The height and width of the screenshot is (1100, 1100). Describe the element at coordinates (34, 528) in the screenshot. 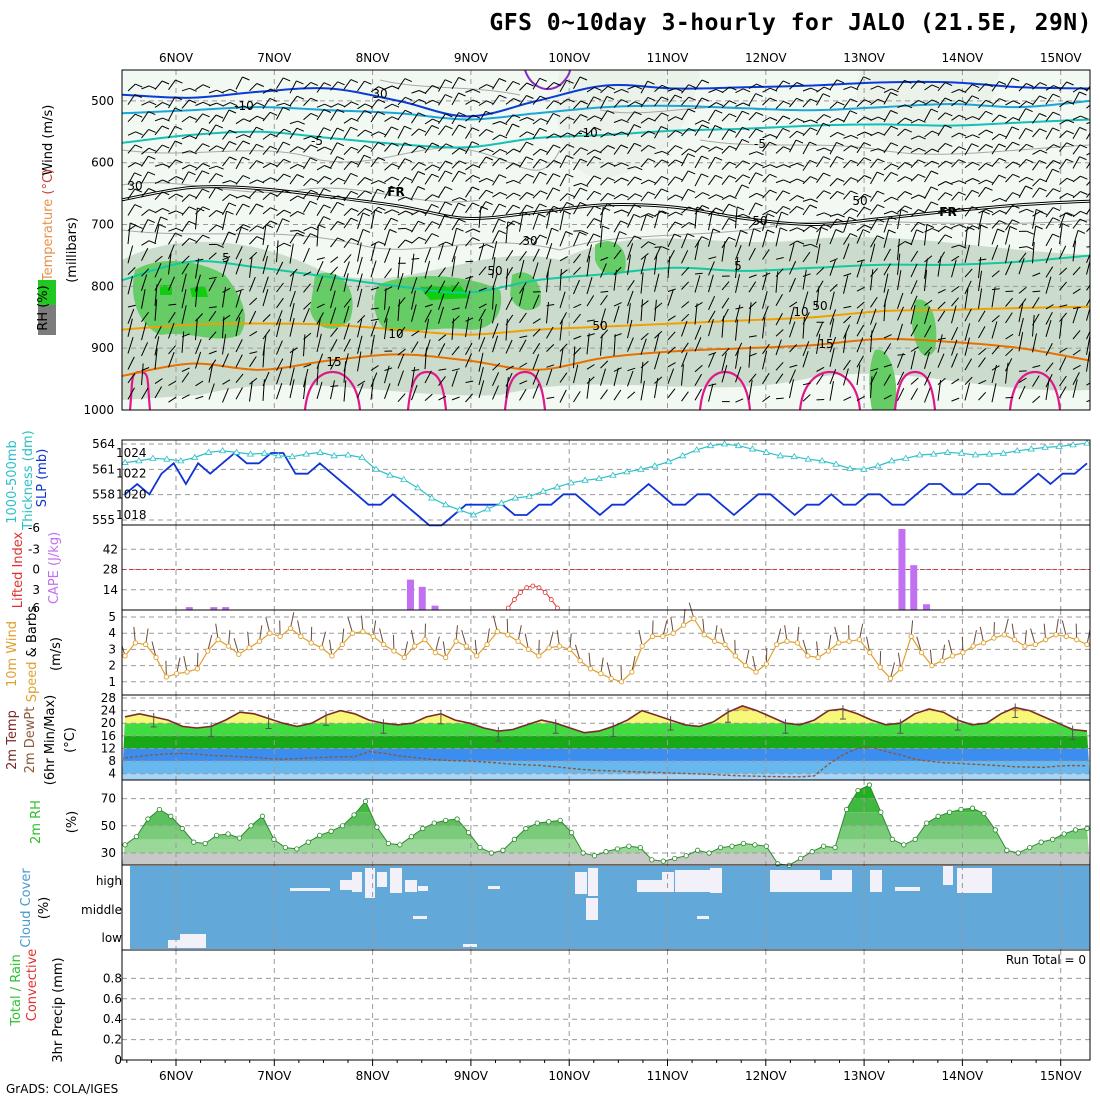

I see `y-tick-label: -6` at that location.